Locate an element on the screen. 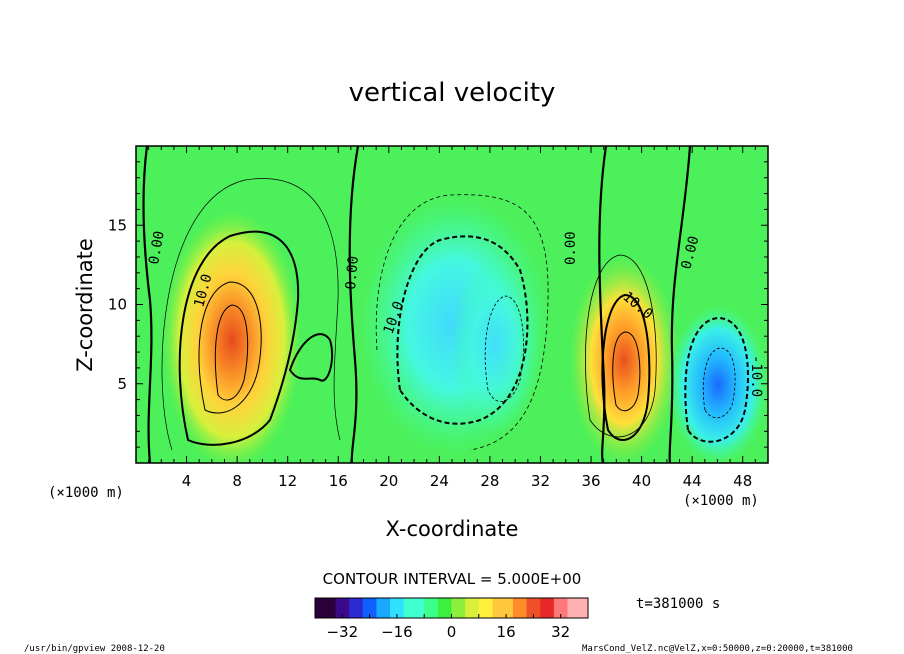  x-tick-label: 36 is located at coordinates (590, 481).